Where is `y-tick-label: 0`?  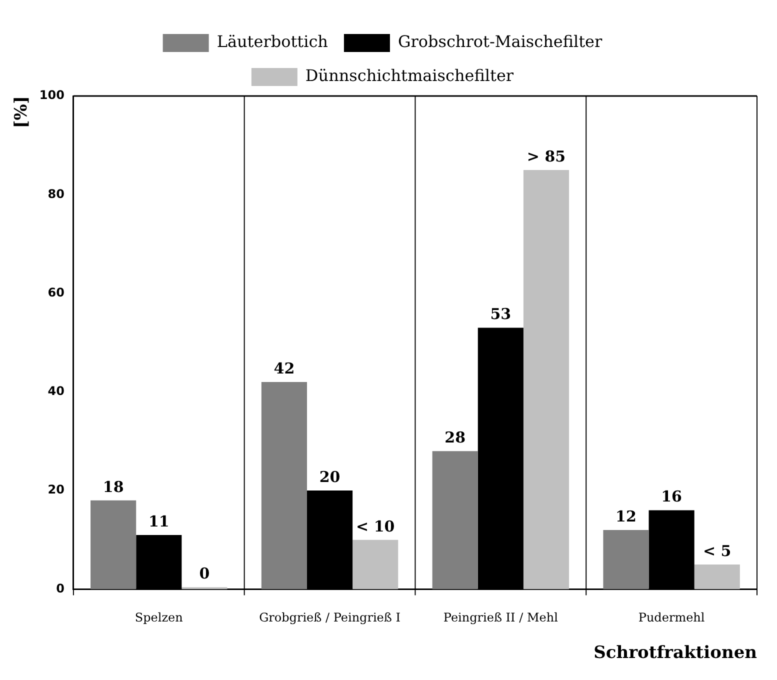
y-tick-label: 0 is located at coordinates (60, 588).